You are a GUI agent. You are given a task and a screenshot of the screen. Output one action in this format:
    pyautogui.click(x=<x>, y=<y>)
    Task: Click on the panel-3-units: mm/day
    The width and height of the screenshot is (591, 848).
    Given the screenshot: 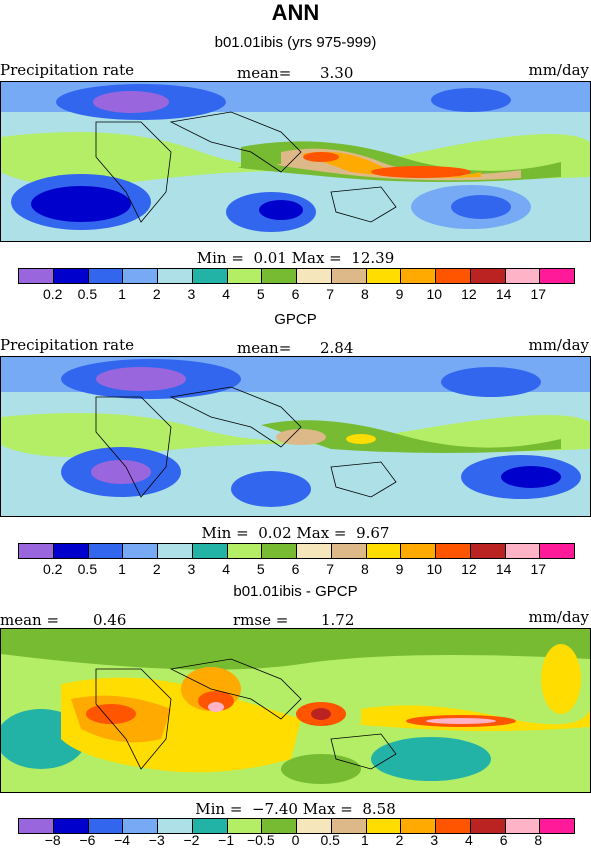 What is the action you would take?
    pyautogui.click(x=558, y=617)
    